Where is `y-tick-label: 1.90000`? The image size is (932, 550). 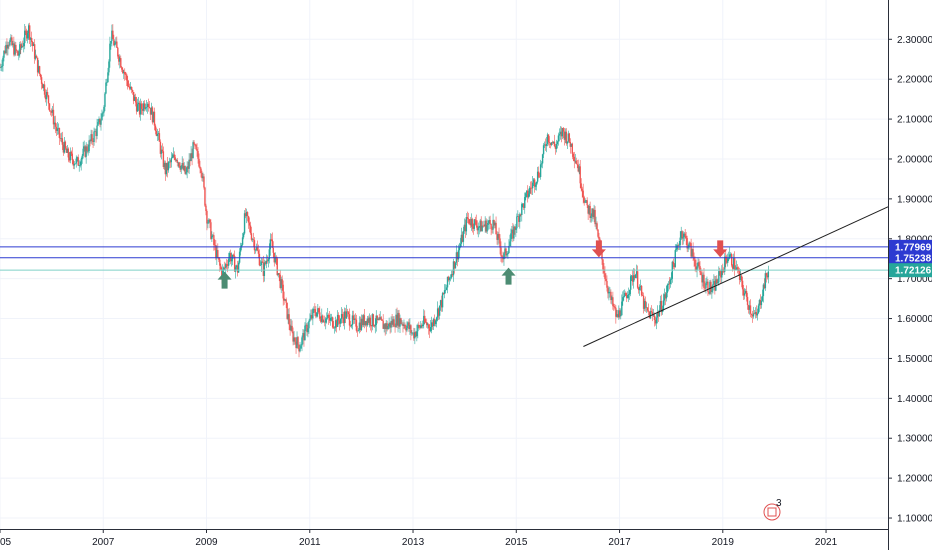 y-tick-label: 1.90000 is located at coordinates (914, 199).